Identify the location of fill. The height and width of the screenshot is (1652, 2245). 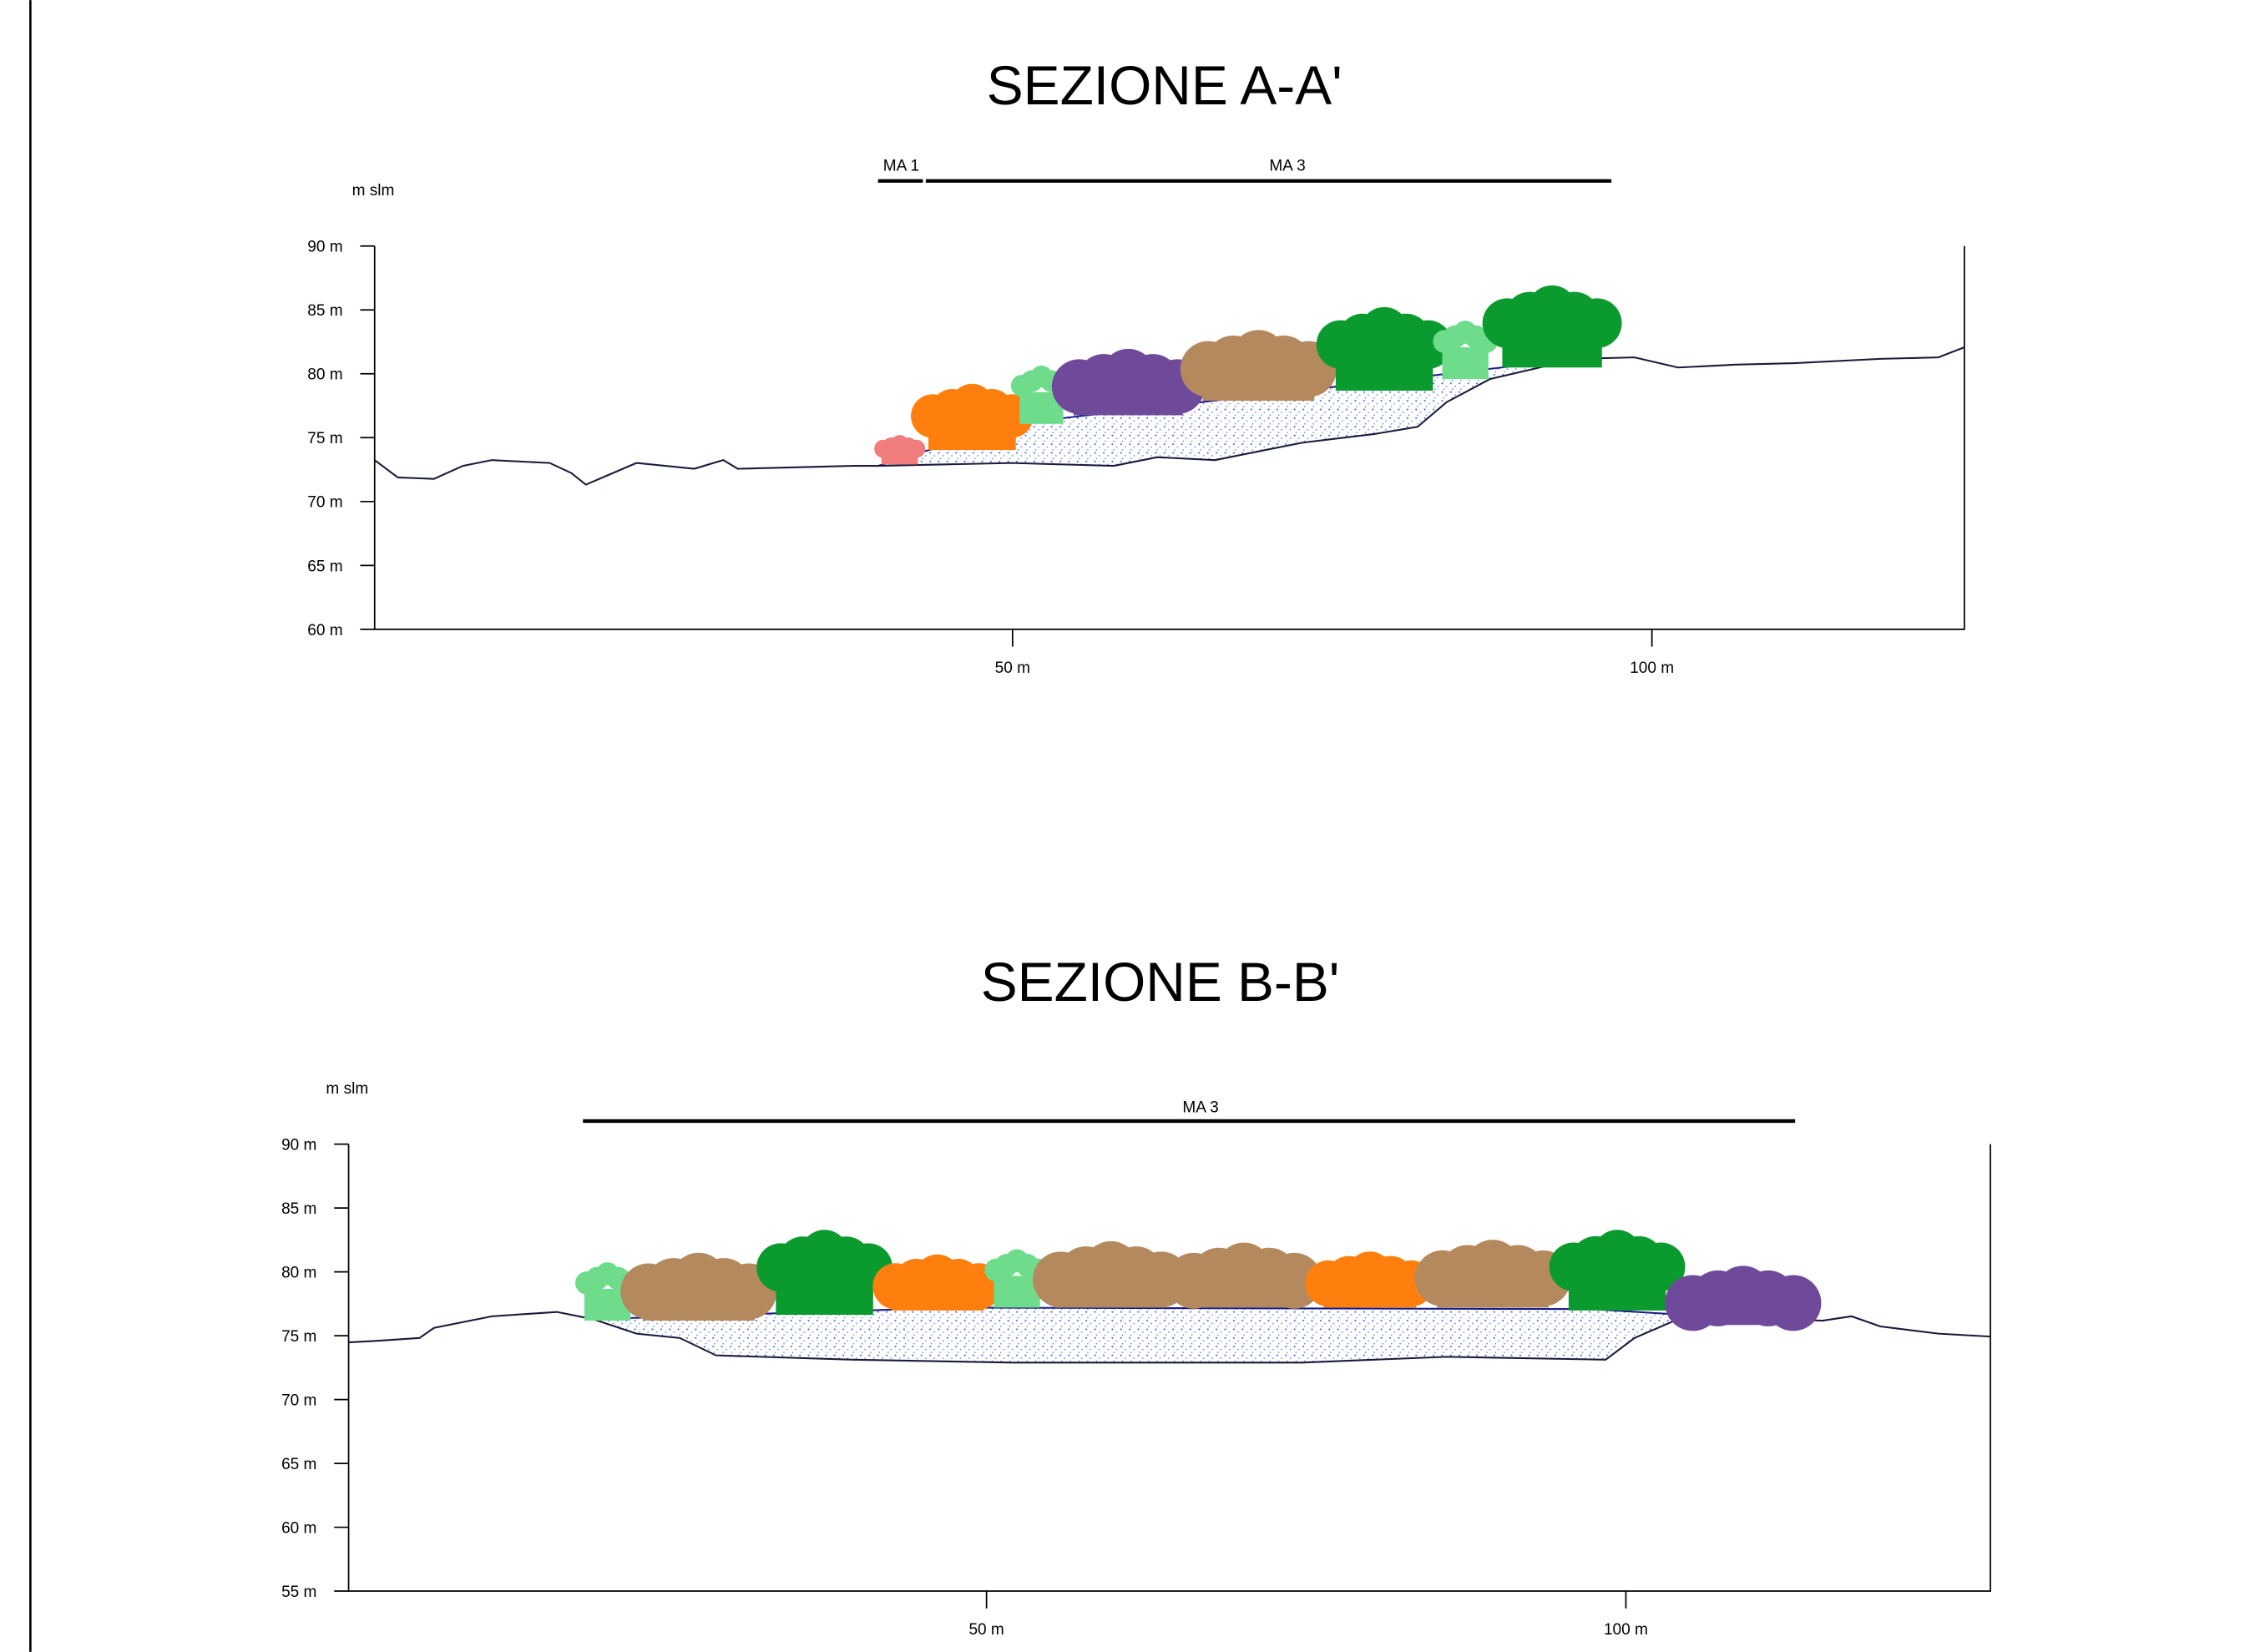
(1150, 1335).